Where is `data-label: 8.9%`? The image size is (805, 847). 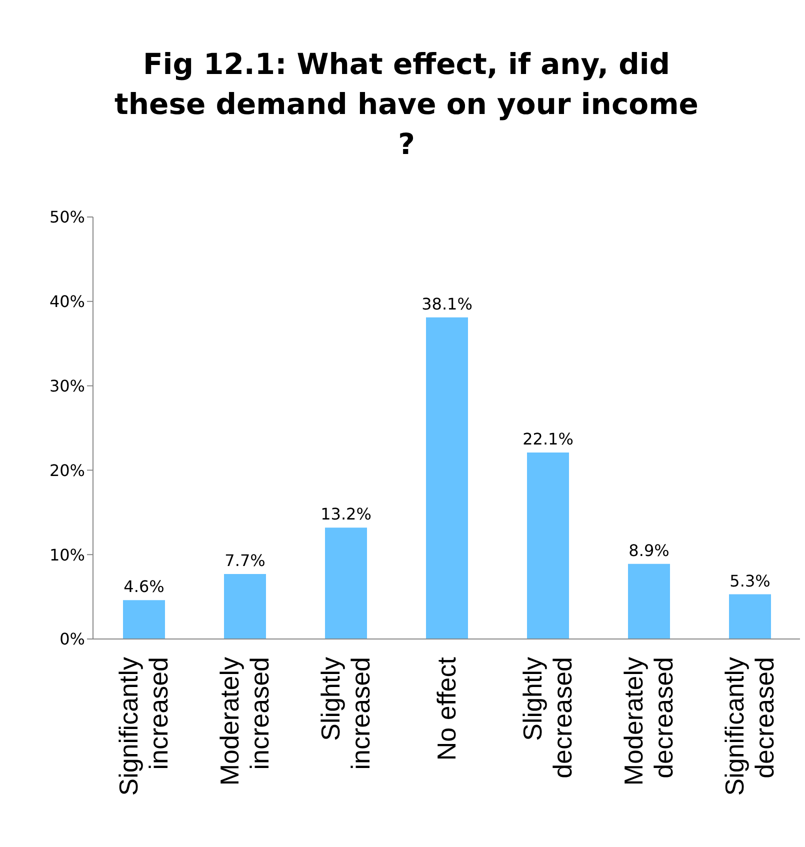 data-label: 8.9% is located at coordinates (649, 550).